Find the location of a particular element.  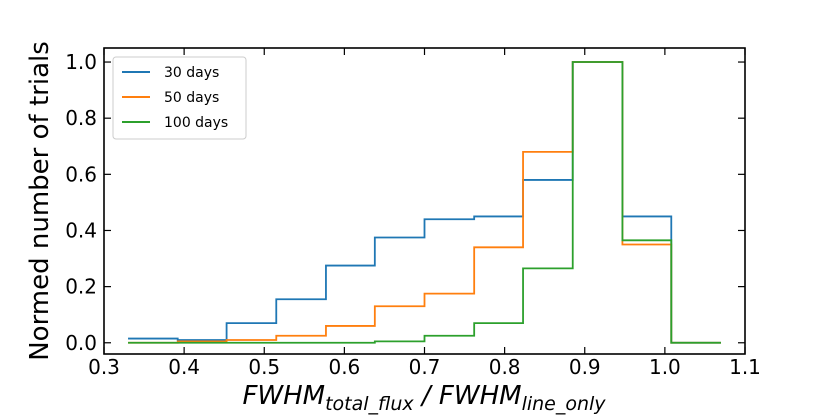

y-tick-label: 0.2 is located at coordinates (81, 287).